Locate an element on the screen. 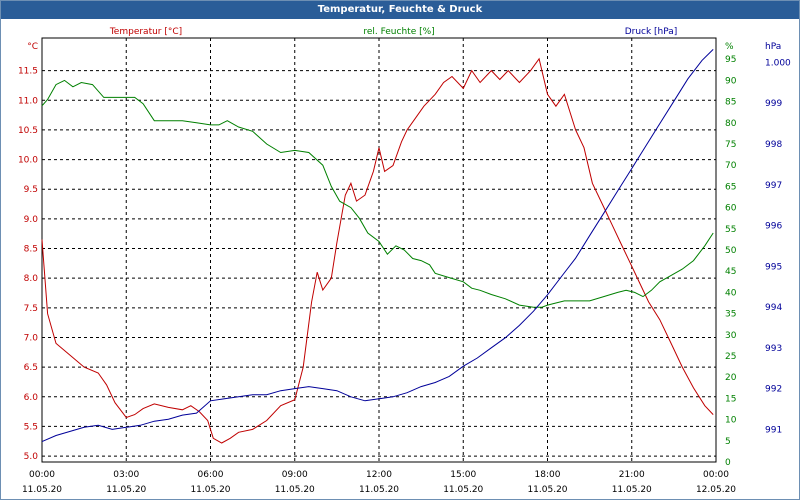  left-axis-tick-label: 11.5 is located at coordinates (28, 72).